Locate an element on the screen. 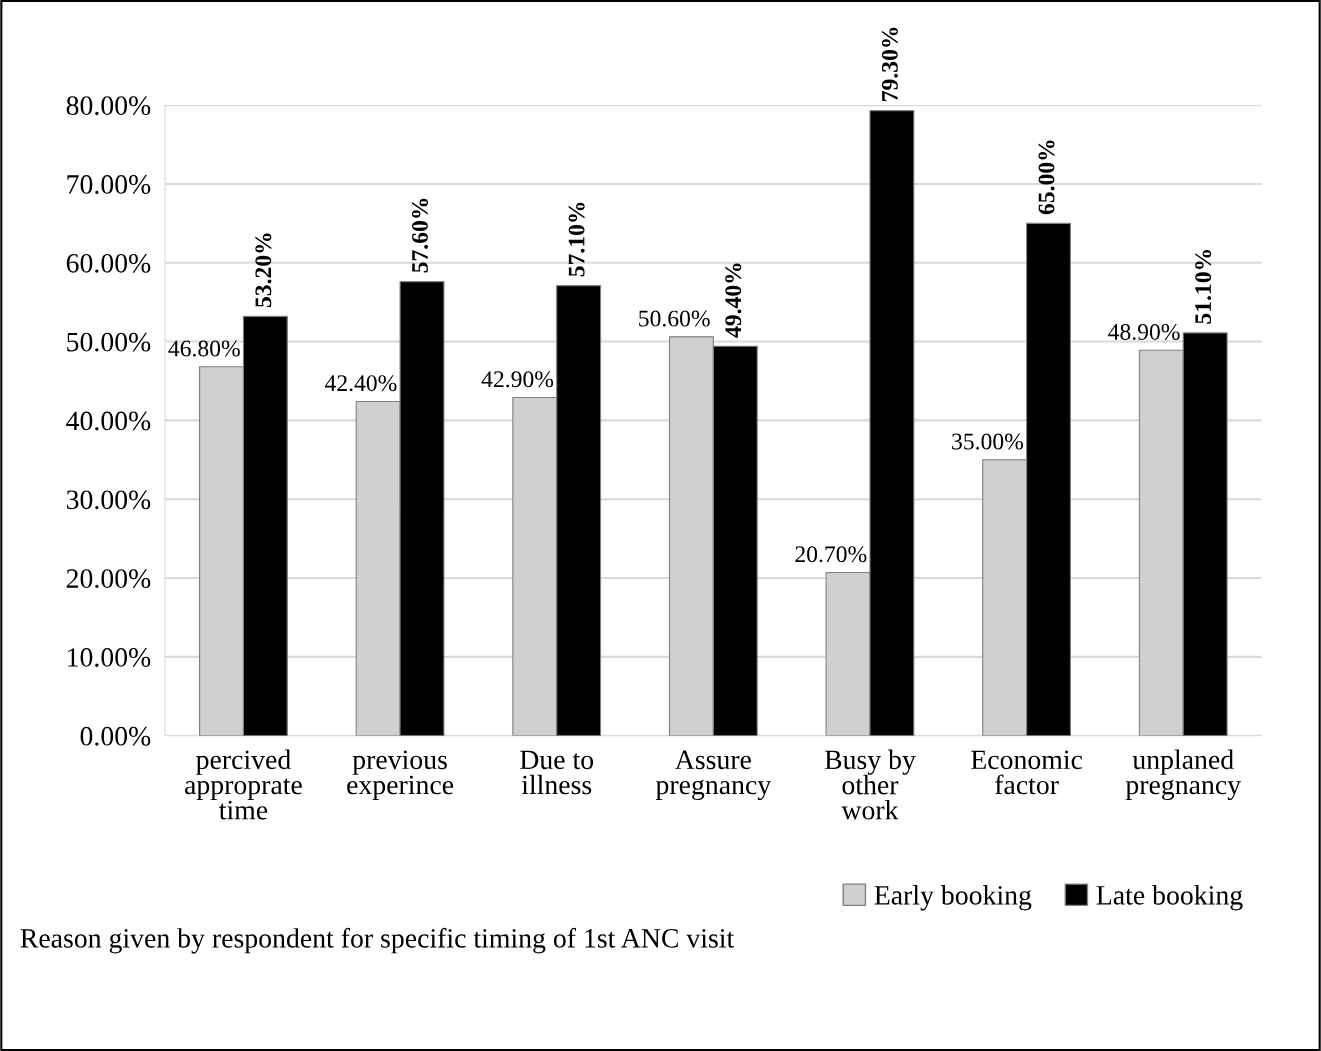  data-label: 49.40% is located at coordinates (733, 300).